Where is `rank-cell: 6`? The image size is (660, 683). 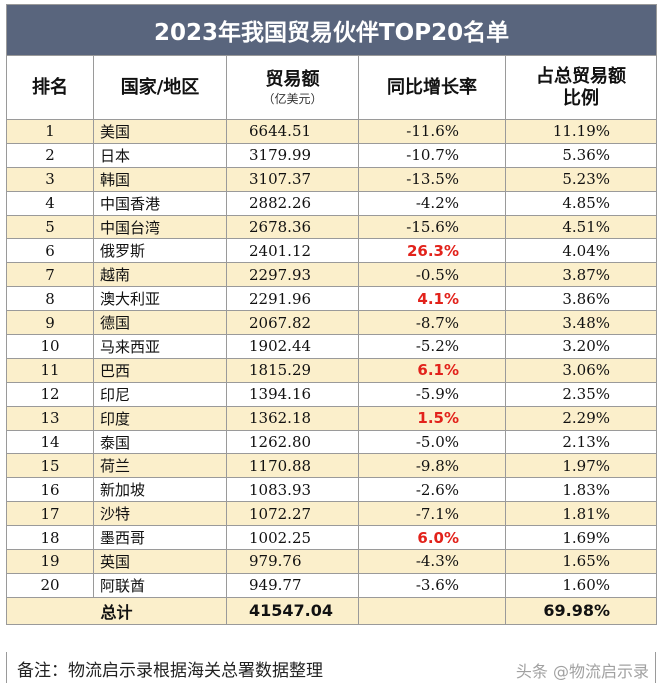
rank-cell: 6 is located at coordinates (50, 251).